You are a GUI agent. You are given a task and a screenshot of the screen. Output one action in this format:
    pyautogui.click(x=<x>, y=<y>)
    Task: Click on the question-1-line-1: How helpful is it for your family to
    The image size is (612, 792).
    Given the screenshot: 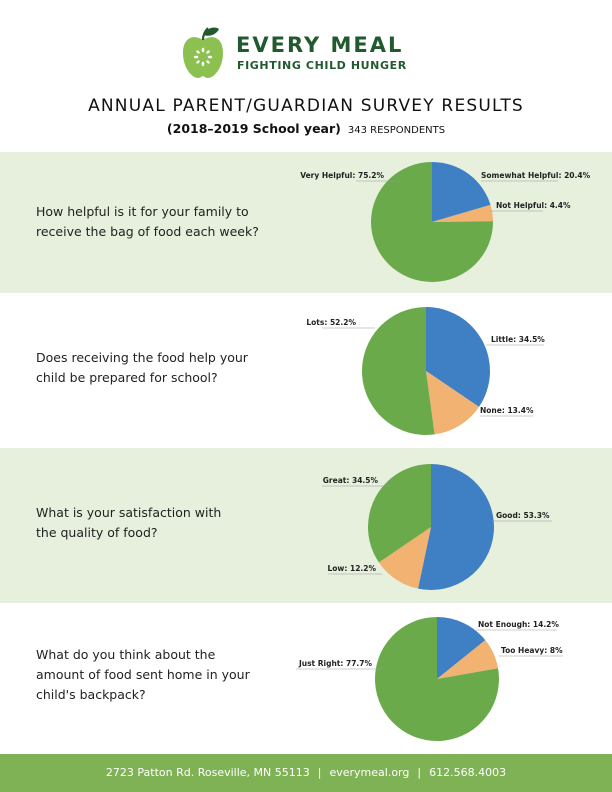 What is the action you would take?
    pyautogui.click(x=142, y=211)
    